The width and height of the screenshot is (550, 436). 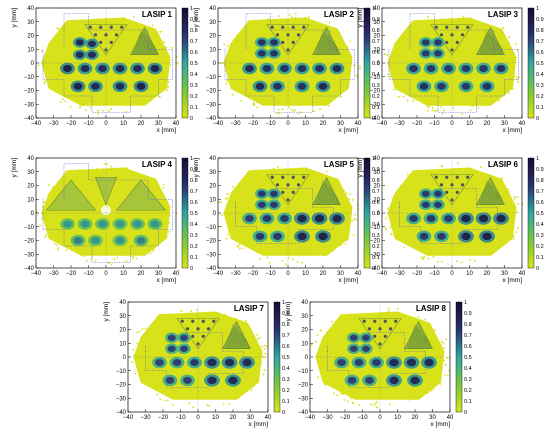 What do you see at coordinates (286, 369) in the screenshot?
I see `colorbar-tick-label: 0.4` at bounding box center [286, 369].